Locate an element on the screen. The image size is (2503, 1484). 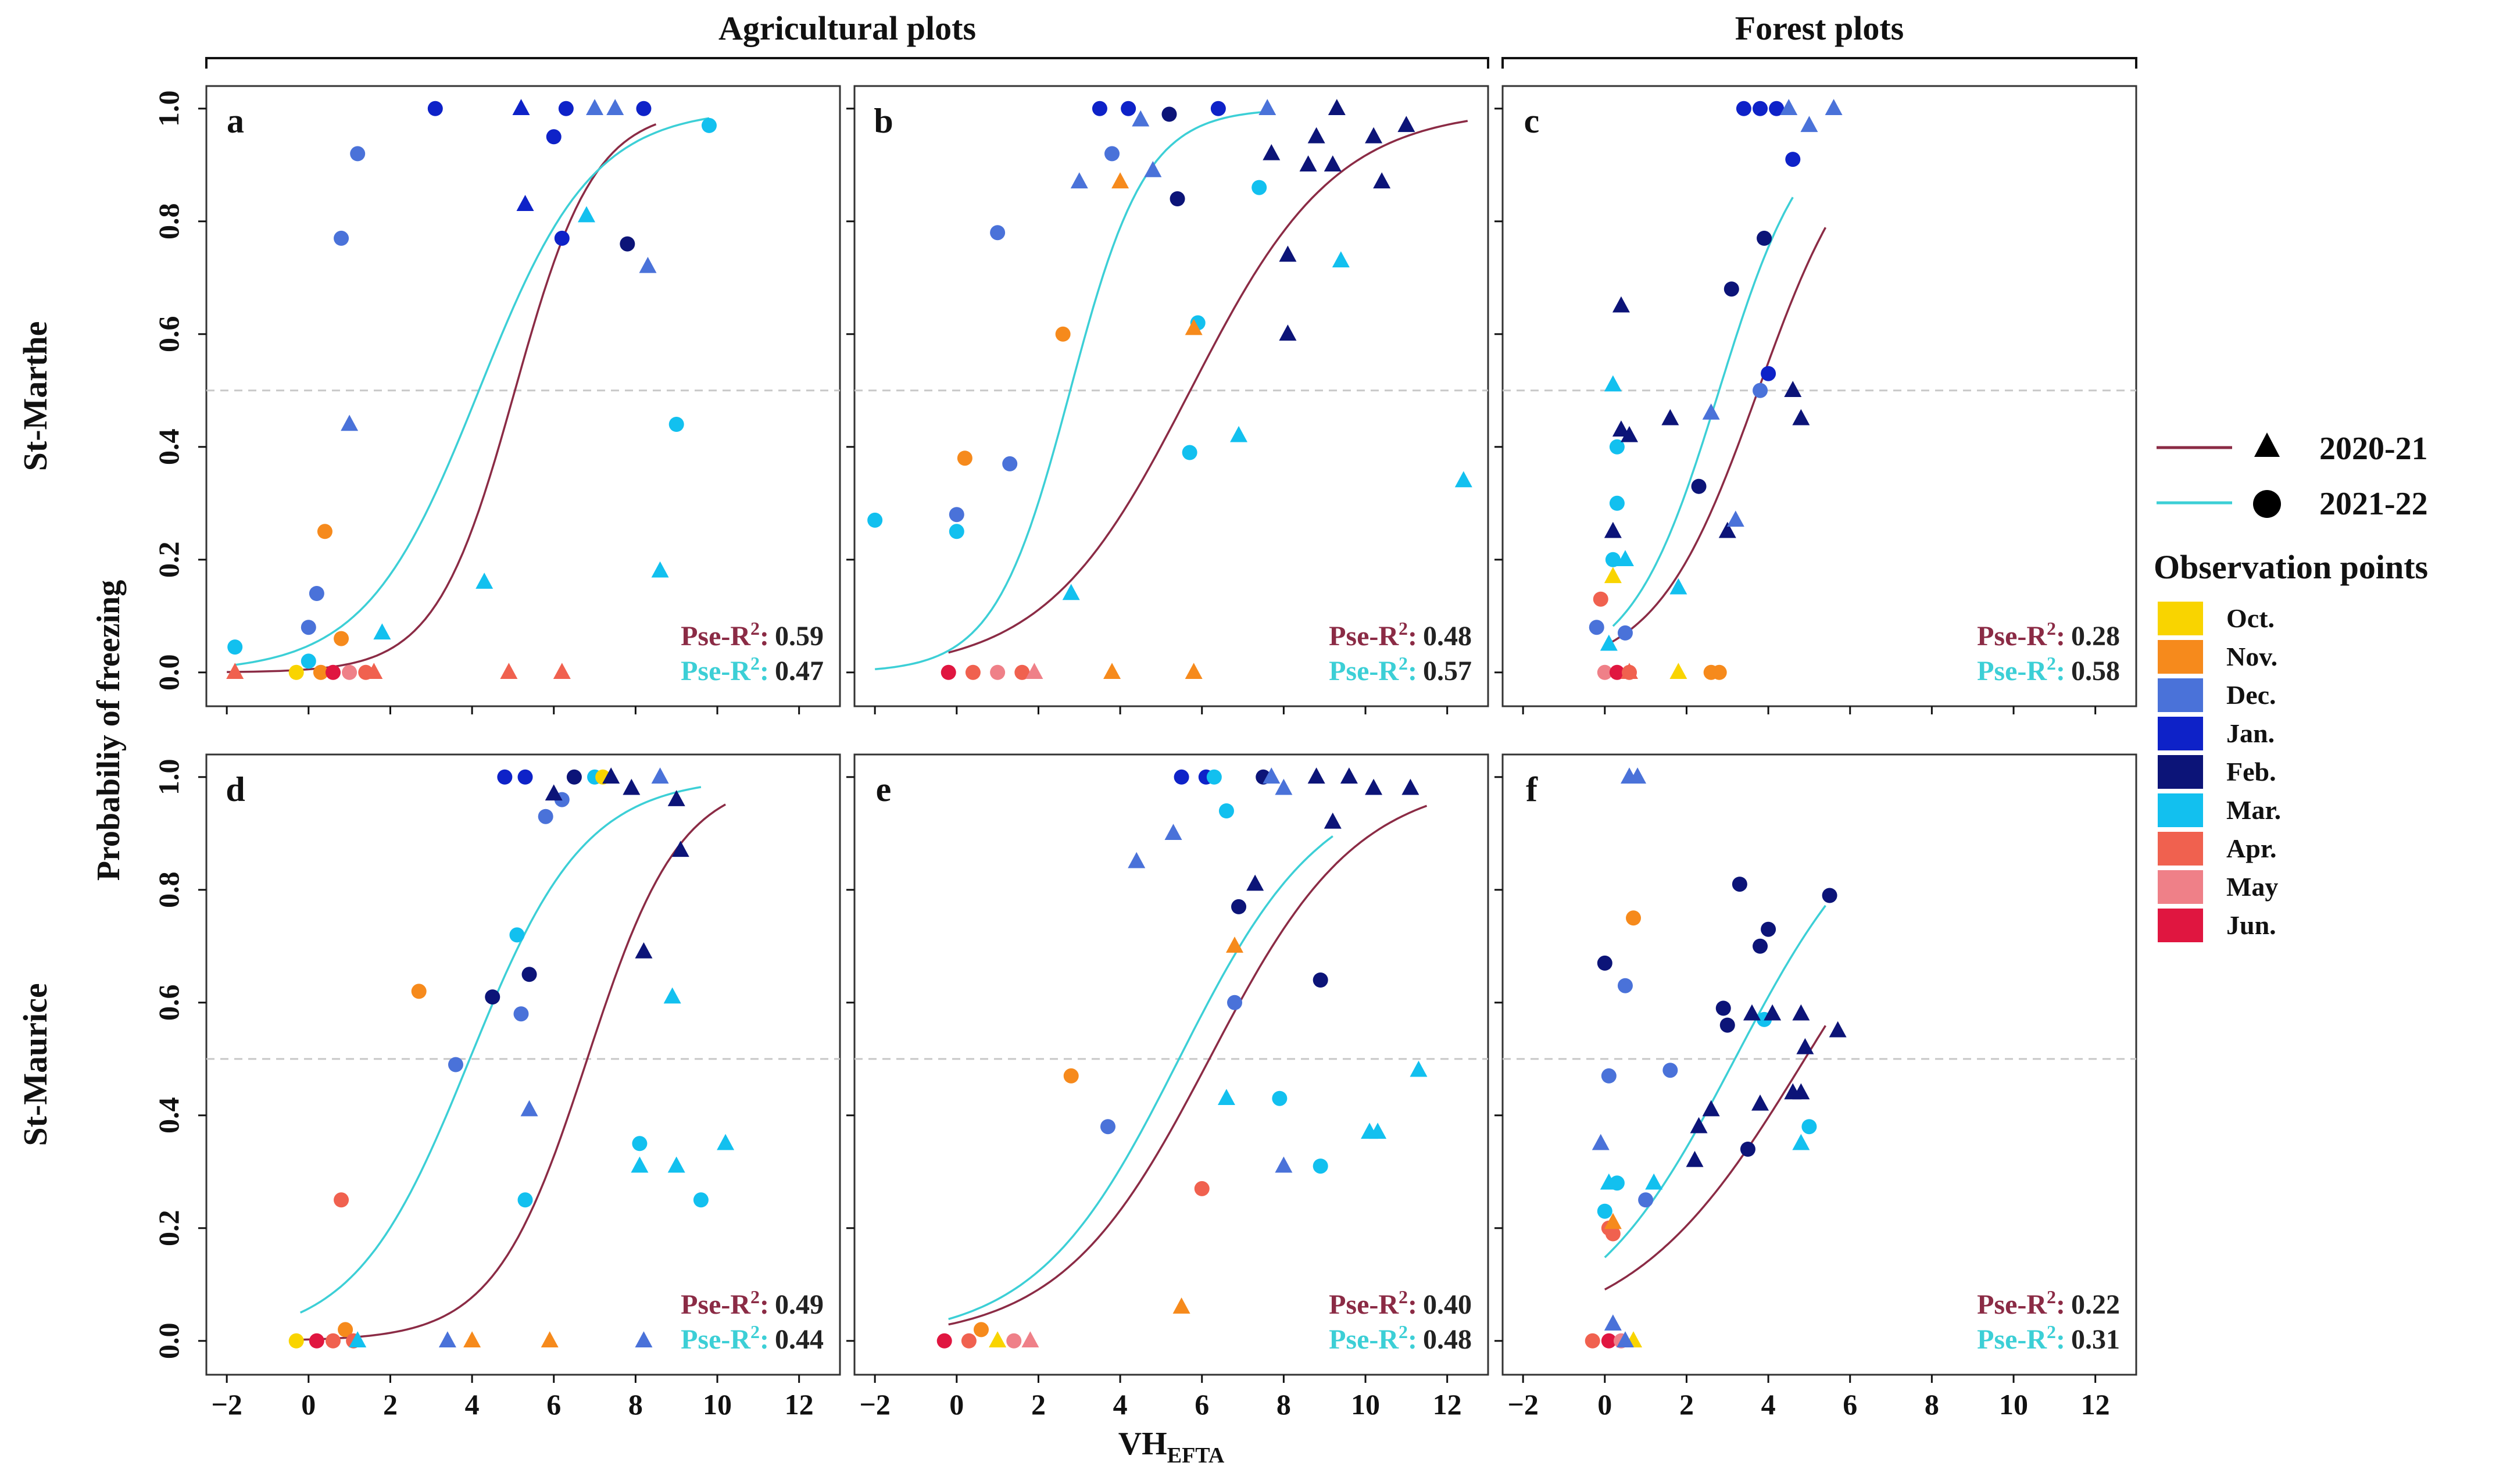
group-label: Agricultural plots is located at coordinates (847, 28).